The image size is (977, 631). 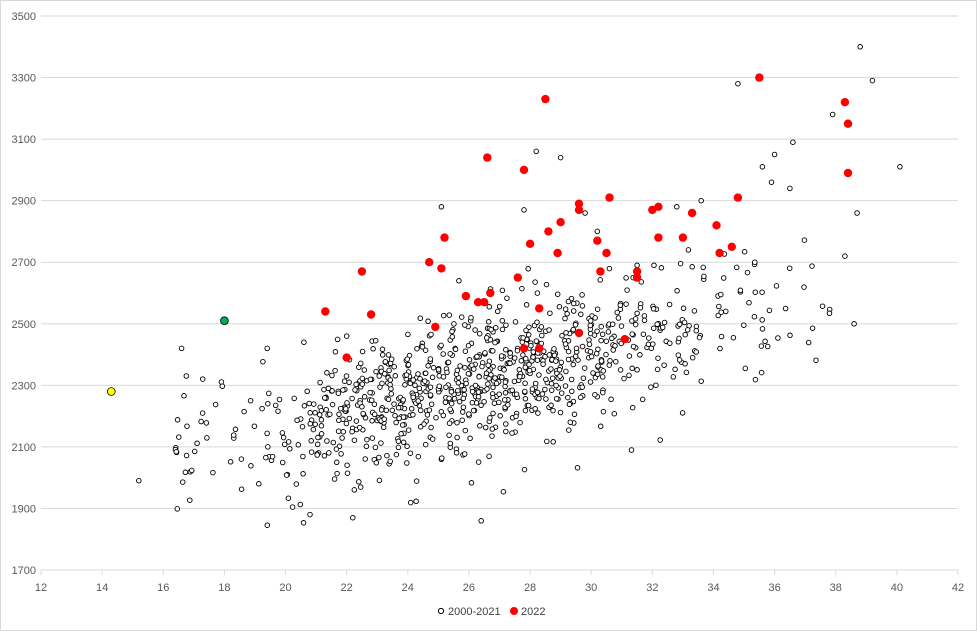 I want to click on x-tick-label: 34, so click(x=713, y=588).